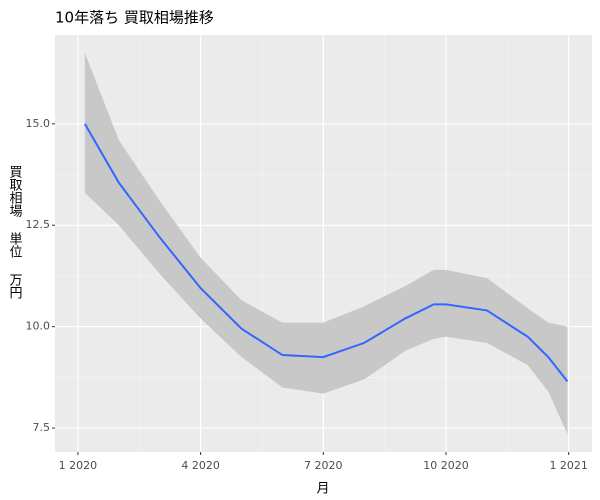 The width and height of the screenshot is (600, 500). What do you see at coordinates (322, 489) in the screenshot?
I see `x-axis-label: 月` at bounding box center [322, 489].